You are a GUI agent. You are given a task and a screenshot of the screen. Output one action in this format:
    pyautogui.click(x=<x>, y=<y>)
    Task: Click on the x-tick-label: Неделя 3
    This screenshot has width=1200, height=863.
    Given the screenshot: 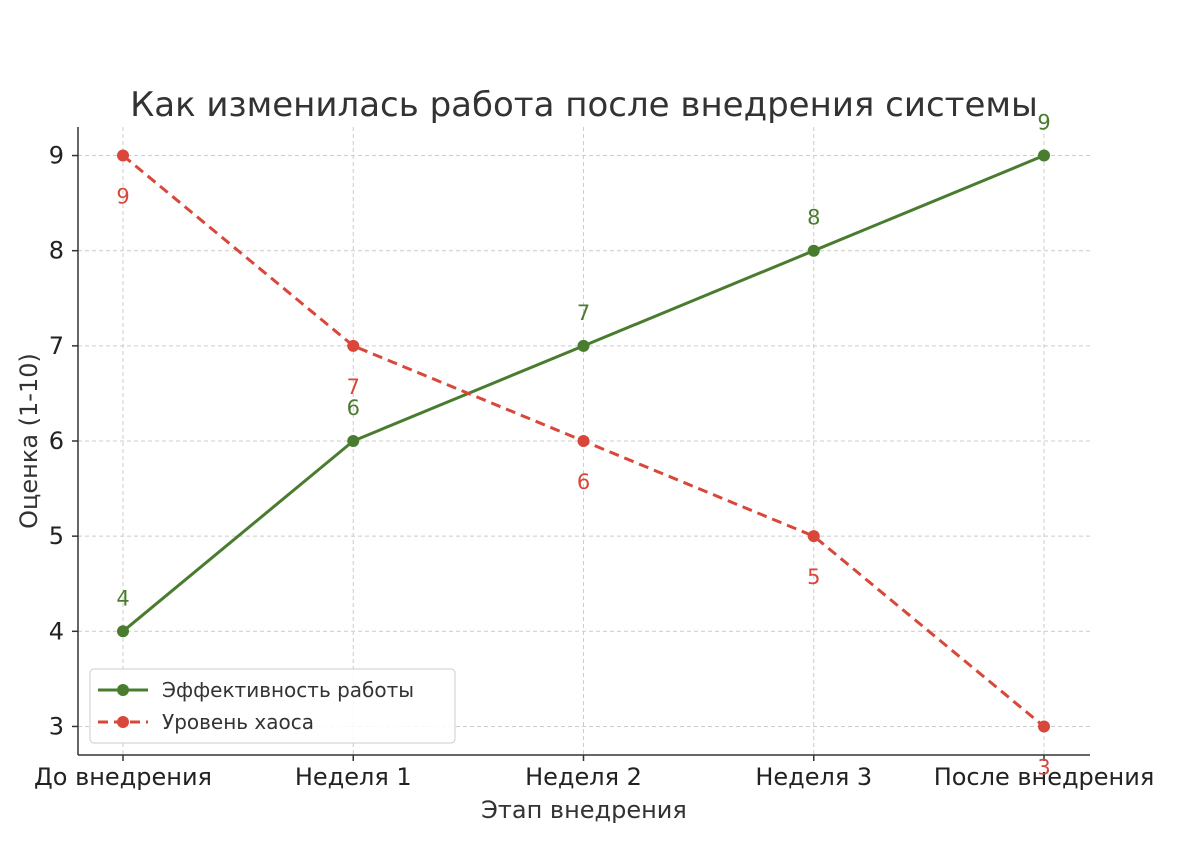 What is the action you would take?
    pyautogui.click(x=813, y=777)
    